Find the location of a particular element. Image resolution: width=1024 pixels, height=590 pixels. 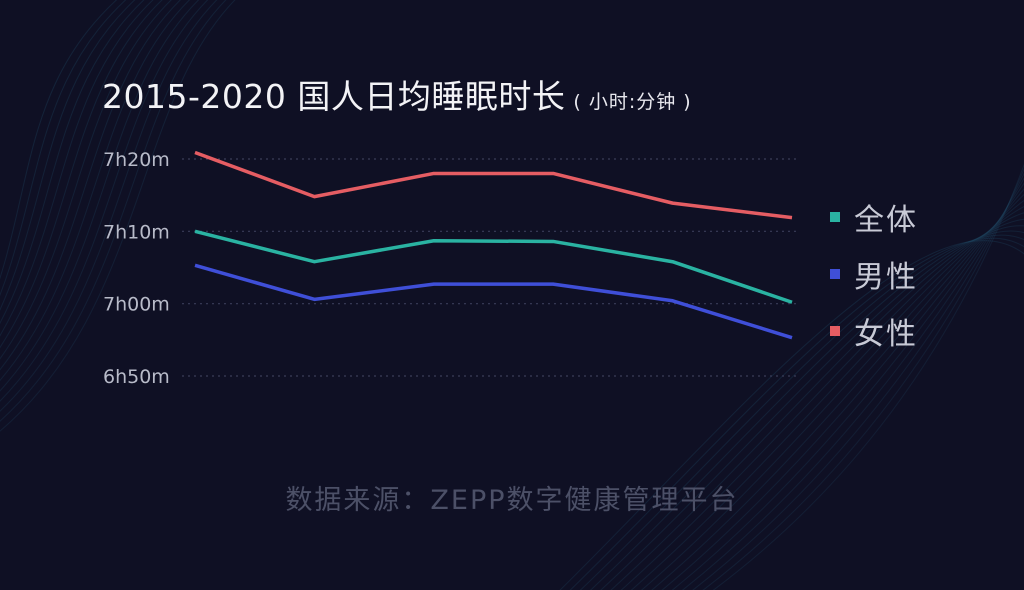

series-line-male is located at coordinates (493, 301).